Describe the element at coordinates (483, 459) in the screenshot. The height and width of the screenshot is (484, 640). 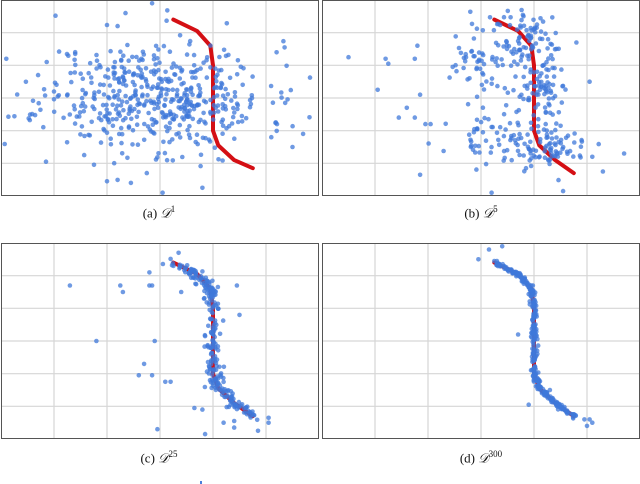
I see `caption-d-symbol: 𝒟` at that location.